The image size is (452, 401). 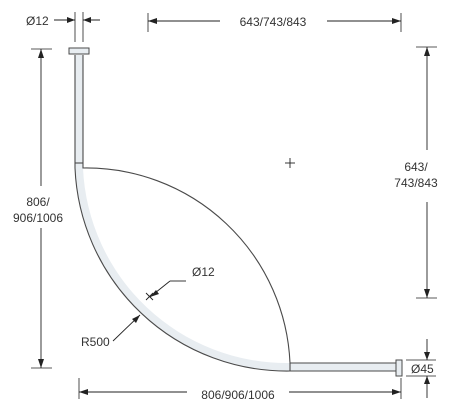 What do you see at coordinates (416, 183) in the screenshot?
I see `right-height-label-line2: 743/843` at bounding box center [416, 183].